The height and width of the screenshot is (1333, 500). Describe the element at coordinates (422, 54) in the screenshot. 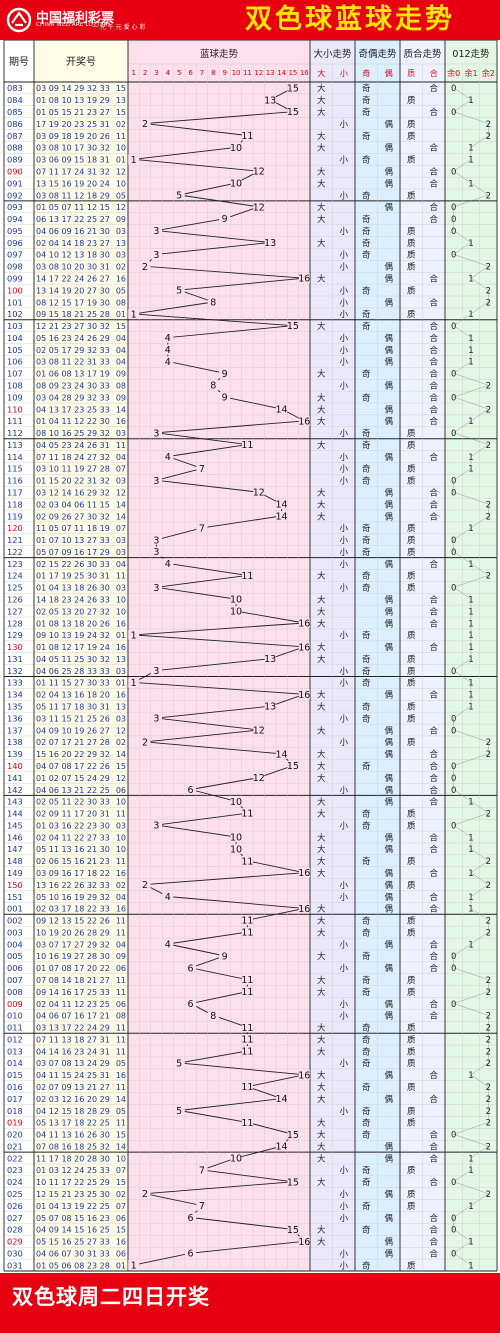

I see `header-prime: 质合走势` at that location.